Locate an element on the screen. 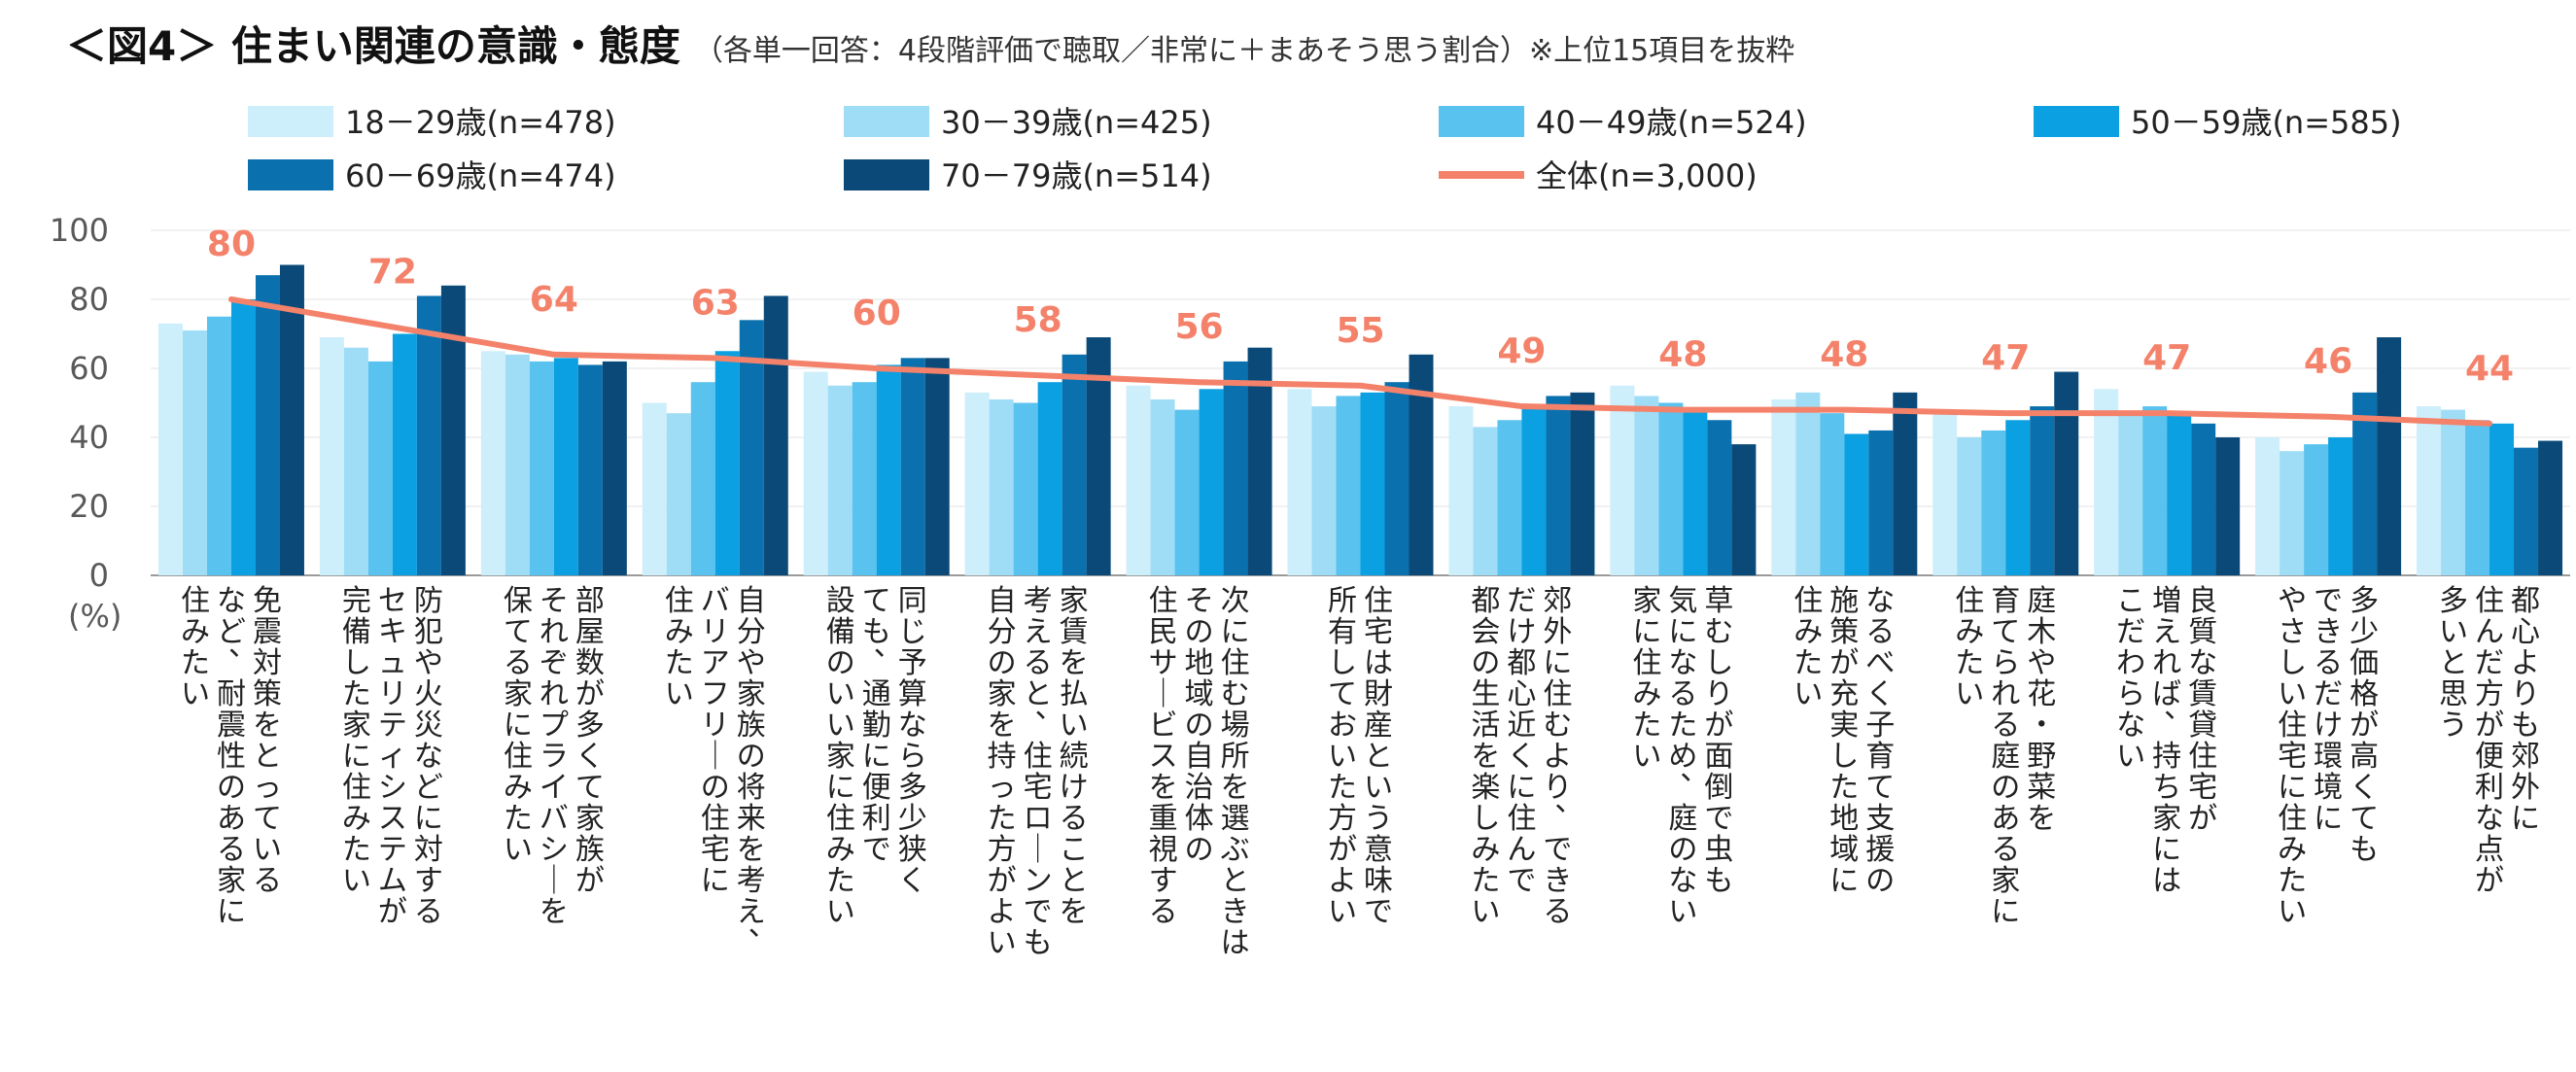 The height and width of the screenshot is (1072, 2576). category-glyph: け is located at coordinates (1521, 632).